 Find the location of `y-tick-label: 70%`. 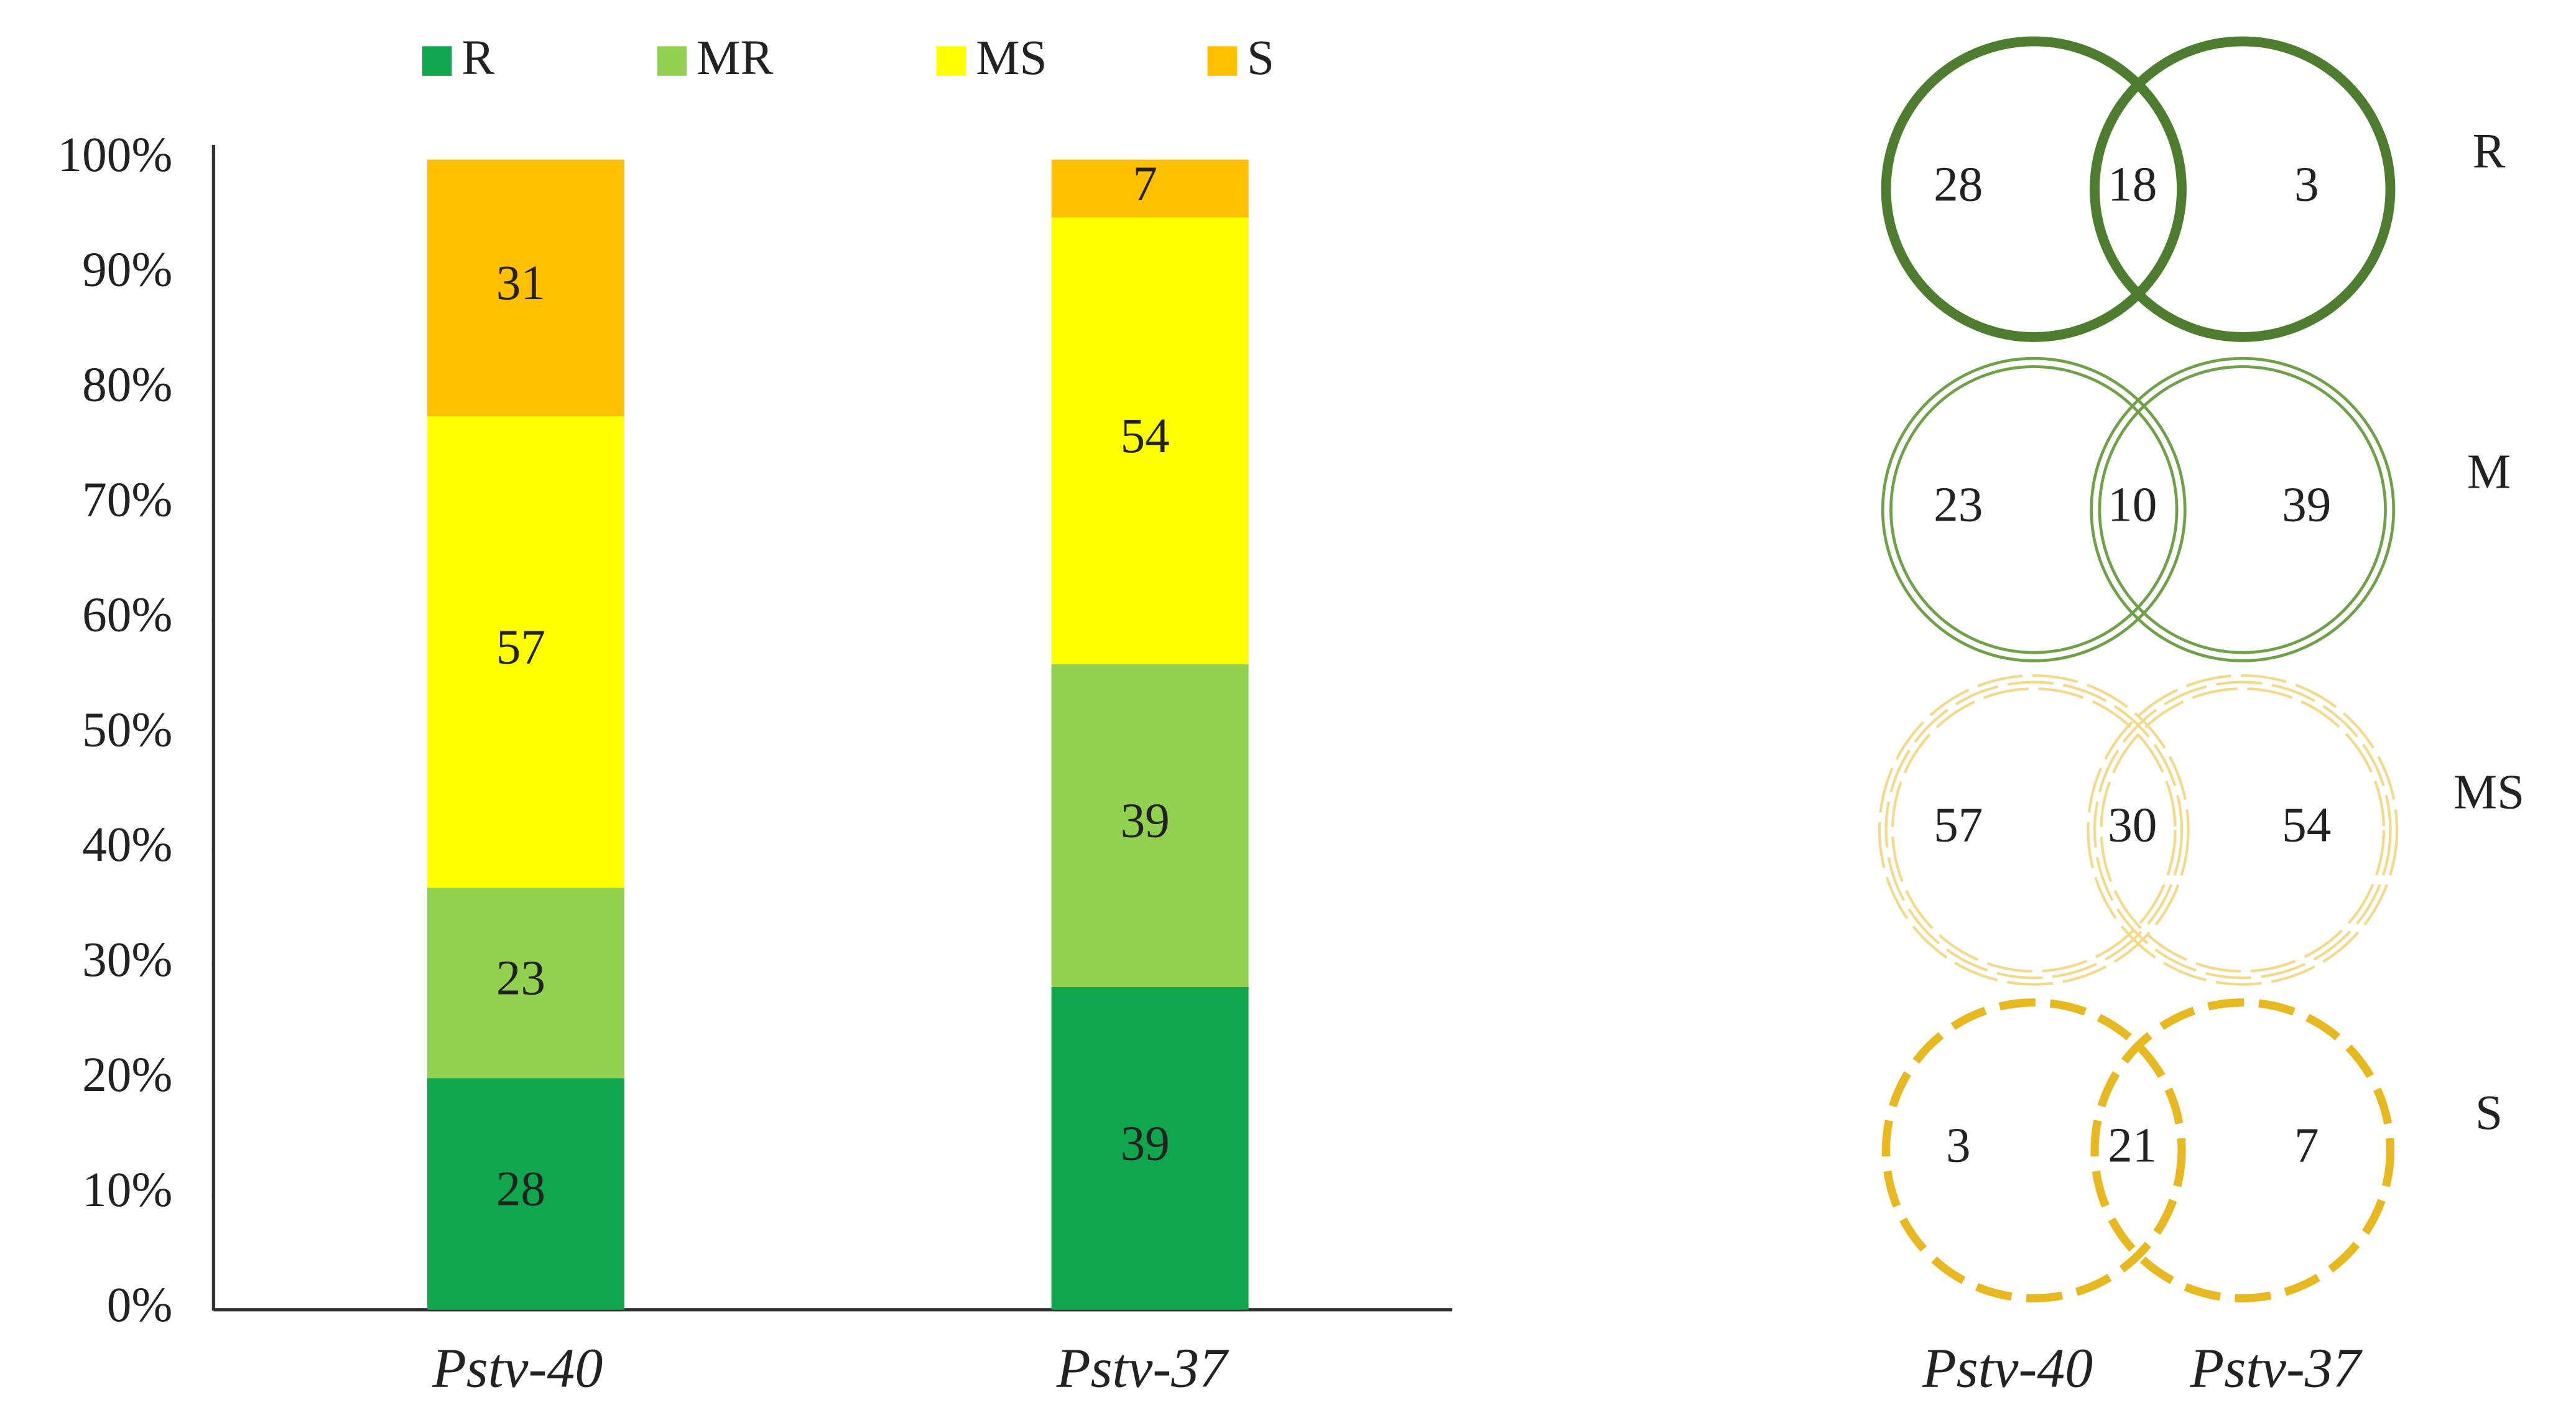

y-tick-label: 70% is located at coordinates (127, 500).